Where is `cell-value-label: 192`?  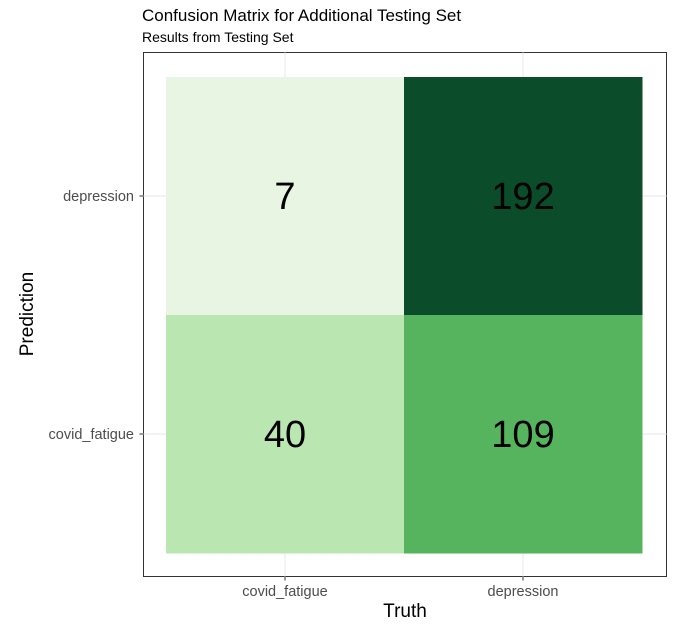 cell-value-label: 192 is located at coordinates (522, 197).